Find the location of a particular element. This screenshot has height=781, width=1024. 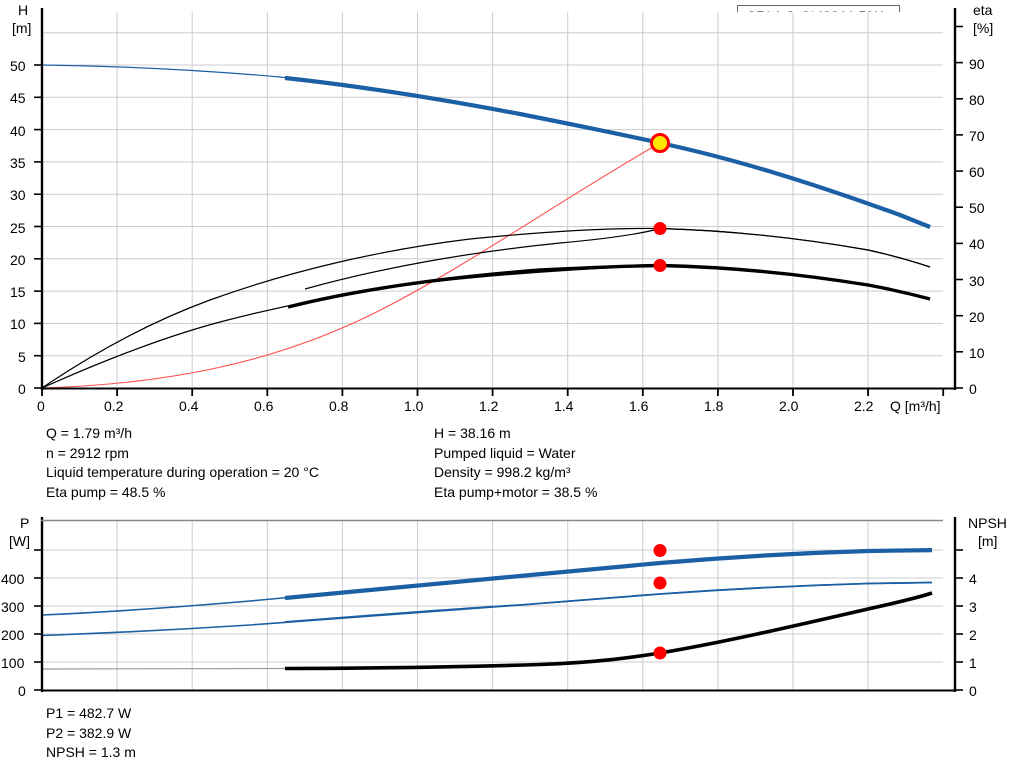

lower-right-tick-1: 1 is located at coordinates (973, 663).